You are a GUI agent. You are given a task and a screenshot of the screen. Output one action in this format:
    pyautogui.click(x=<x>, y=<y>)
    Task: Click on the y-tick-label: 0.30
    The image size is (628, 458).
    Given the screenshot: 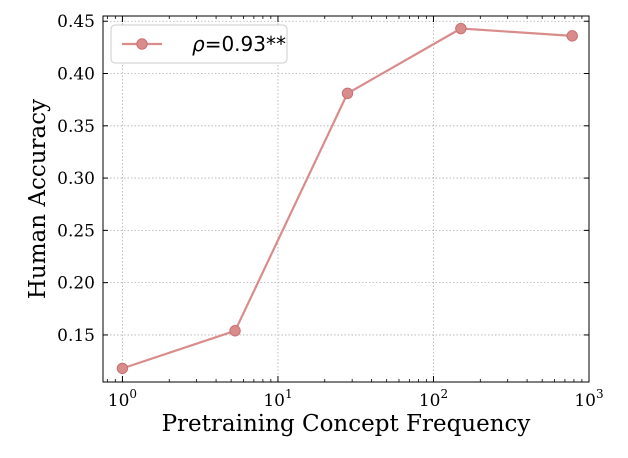 What is the action you would take?
    pyautogui.click(x=76, y=179)
    